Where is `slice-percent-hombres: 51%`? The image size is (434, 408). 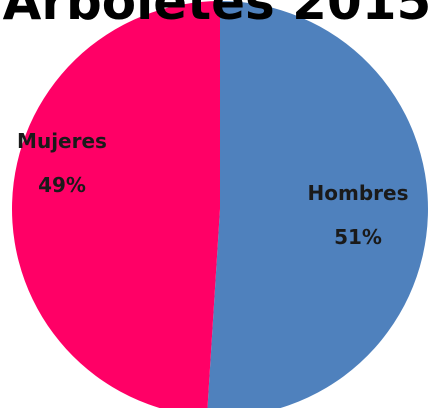 slice-percent-hombres: 51% is located at coordinates (358, 237).